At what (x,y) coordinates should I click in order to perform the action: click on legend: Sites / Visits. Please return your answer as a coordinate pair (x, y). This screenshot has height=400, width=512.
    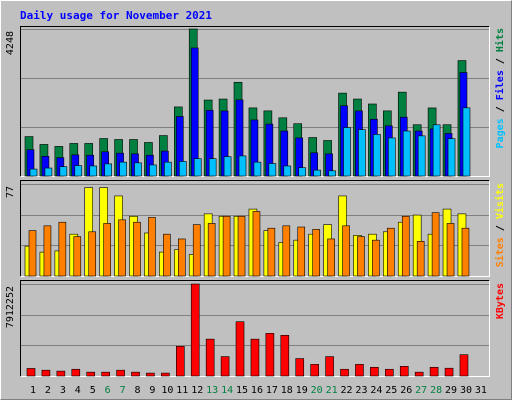
    Looking at the image, I should click on (500, 225).